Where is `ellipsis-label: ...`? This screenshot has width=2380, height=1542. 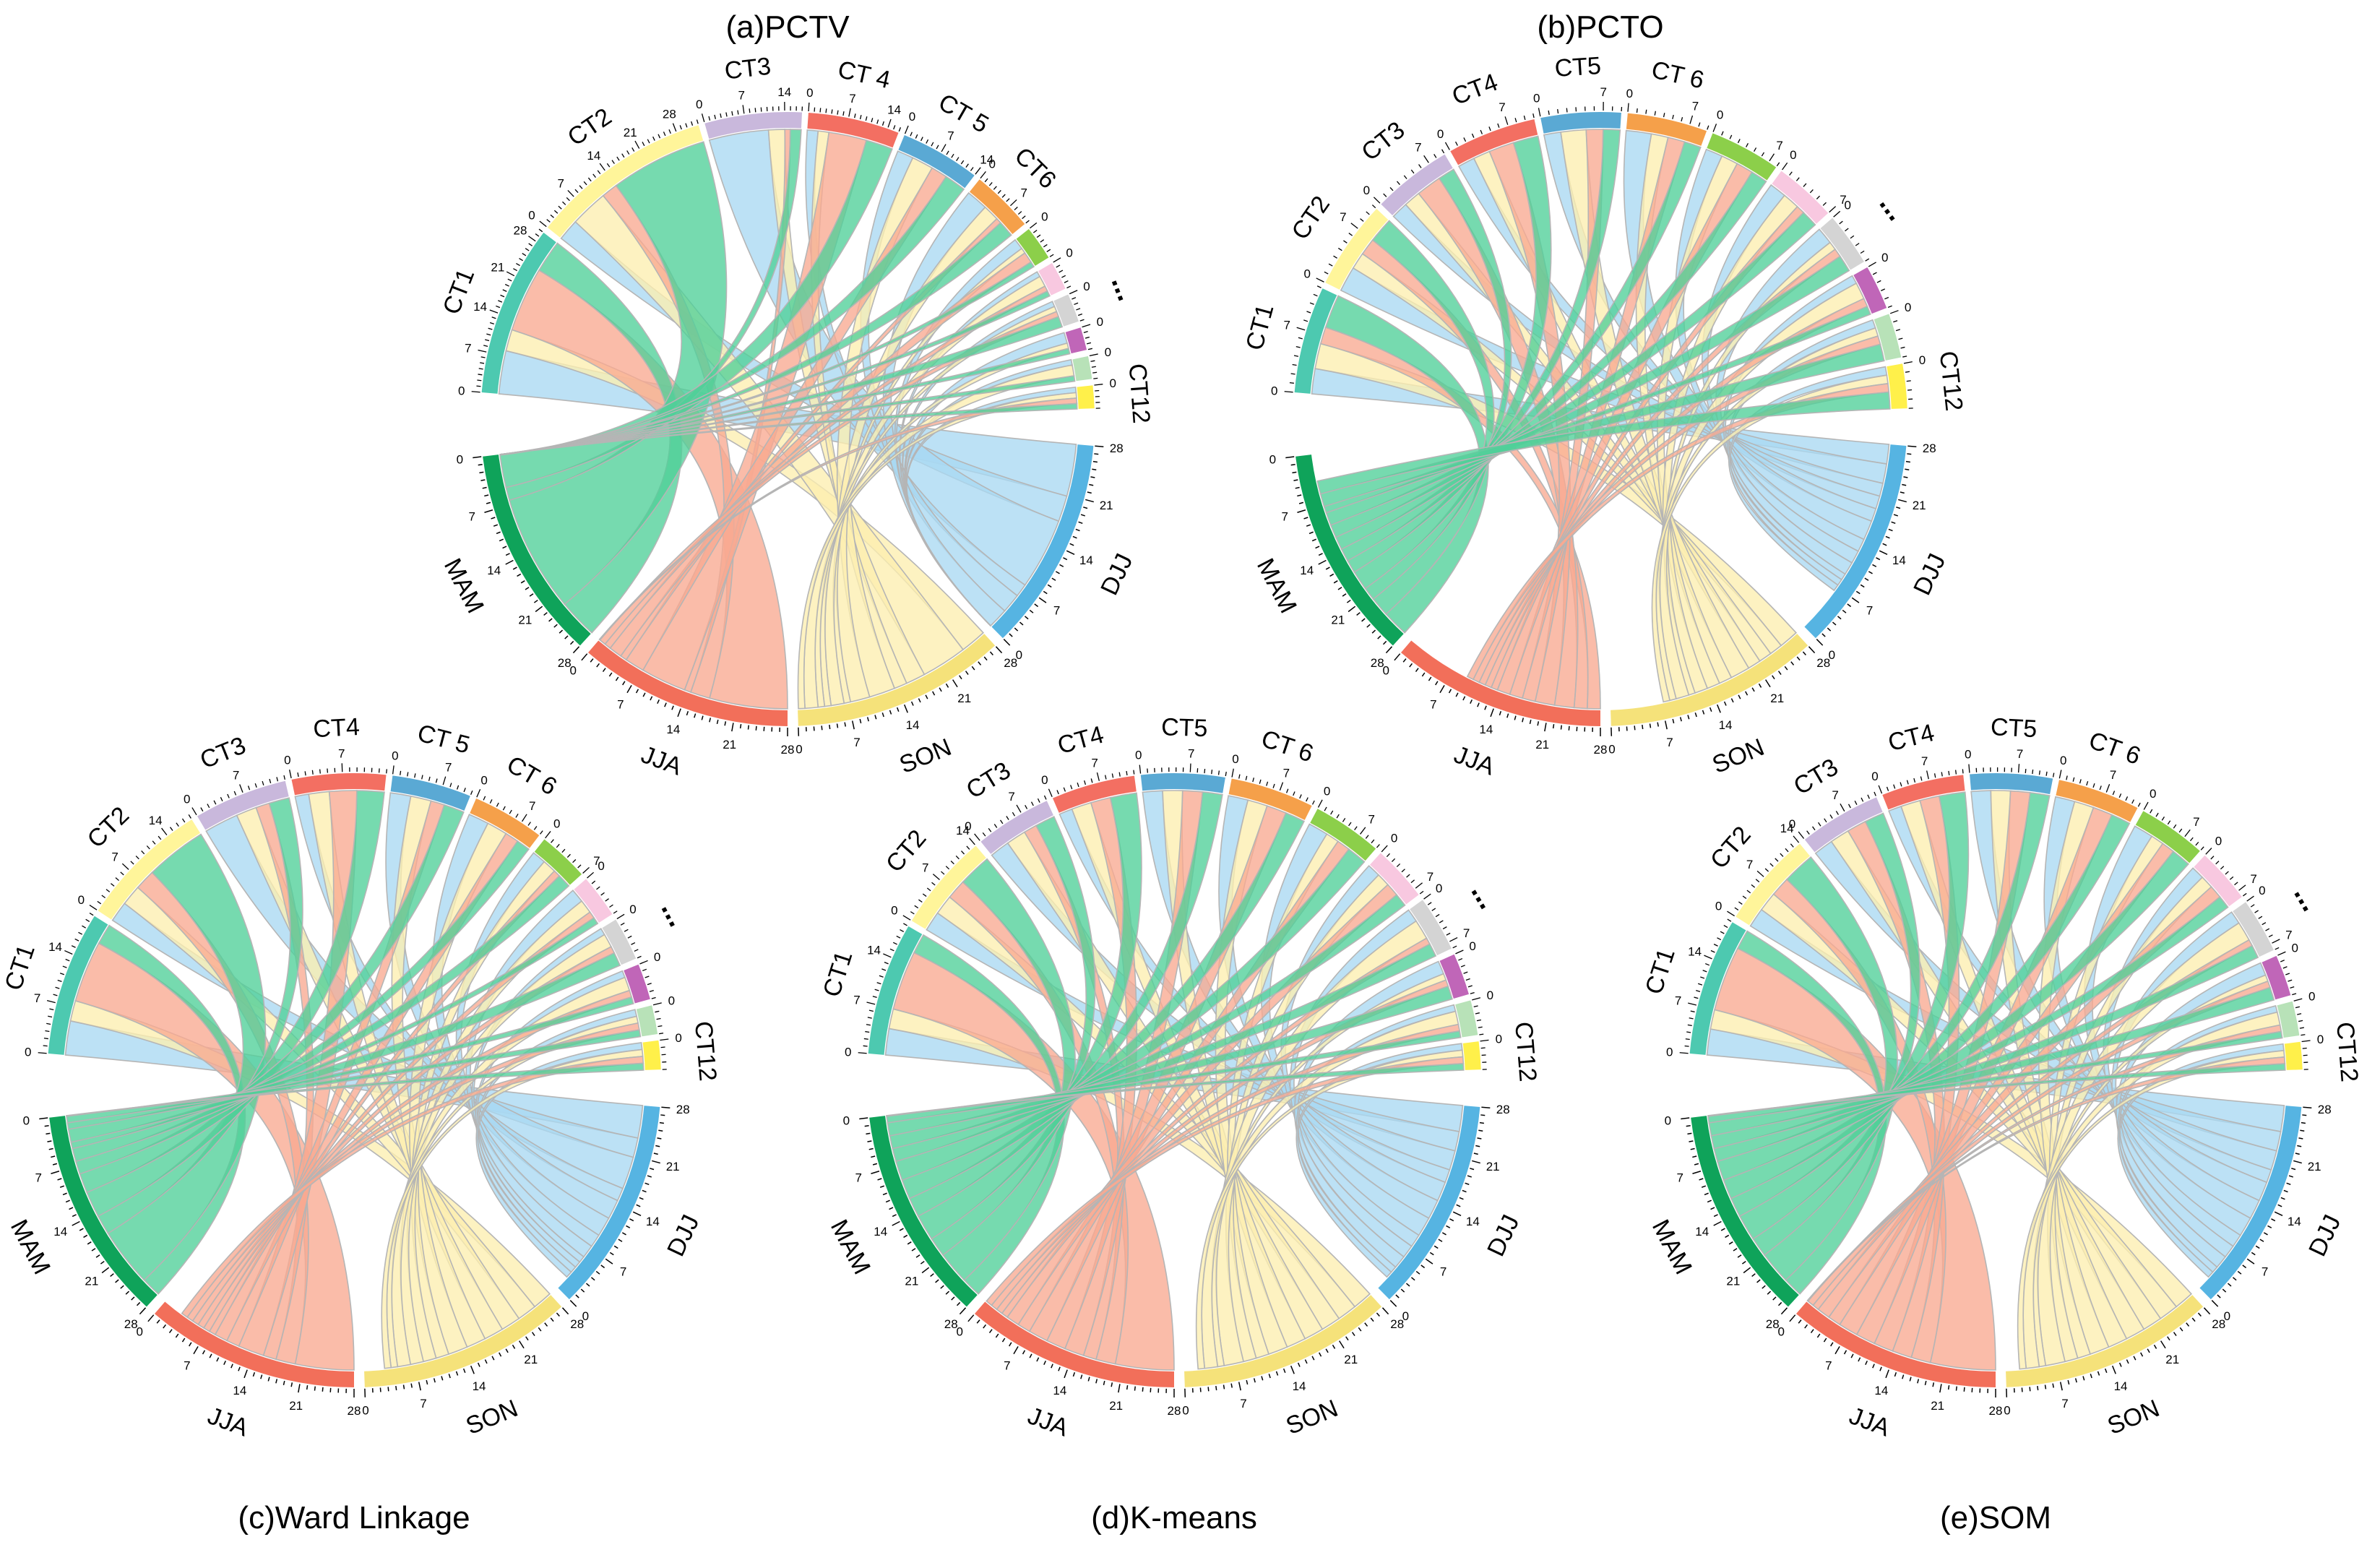
ellipsis-label: ... is located at coordinates (1485, 895).